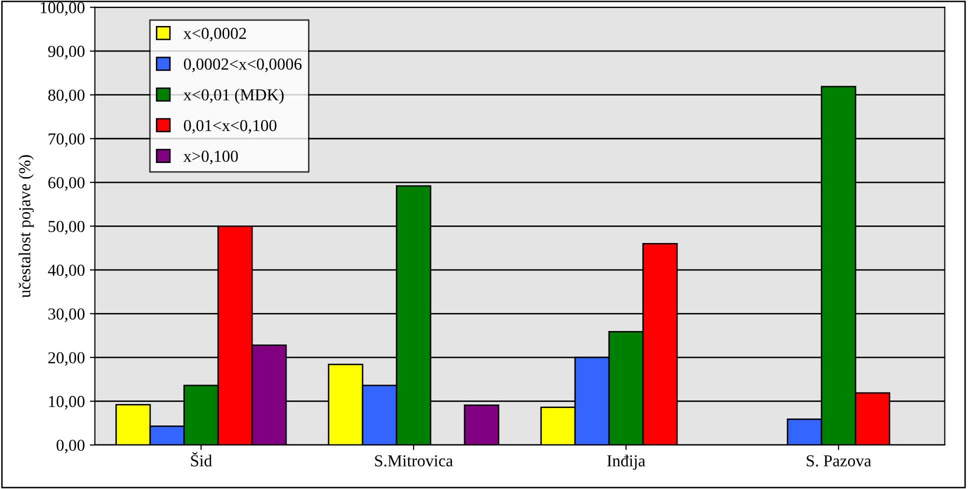  What do you see at coordinates (70, 447) in the screenshot?
I see `y-tick-label: 0,00` at bounding box center [70, 447].